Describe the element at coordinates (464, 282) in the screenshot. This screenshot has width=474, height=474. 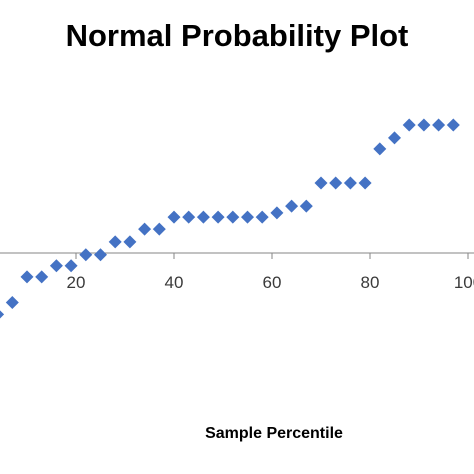
I see `x-tick-label: 100` at that location.